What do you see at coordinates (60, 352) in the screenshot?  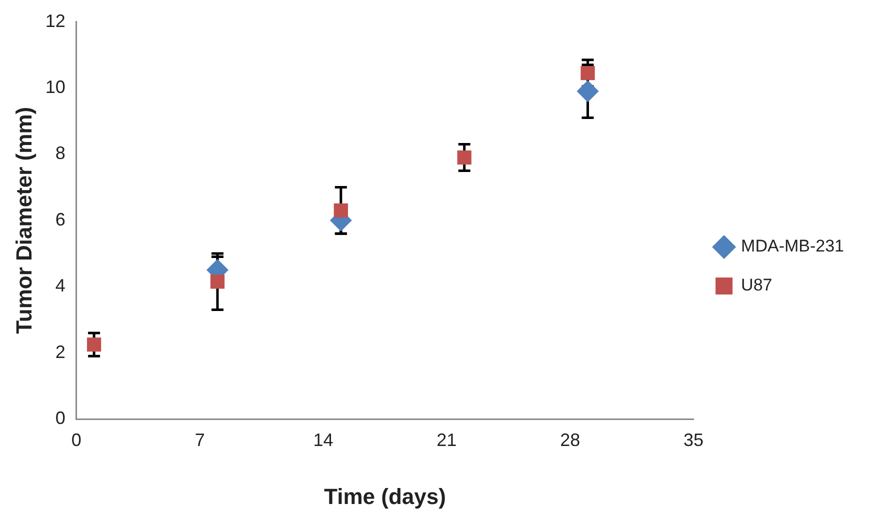 I see `y-tick-label: 2` at bounding box center [60, 352].